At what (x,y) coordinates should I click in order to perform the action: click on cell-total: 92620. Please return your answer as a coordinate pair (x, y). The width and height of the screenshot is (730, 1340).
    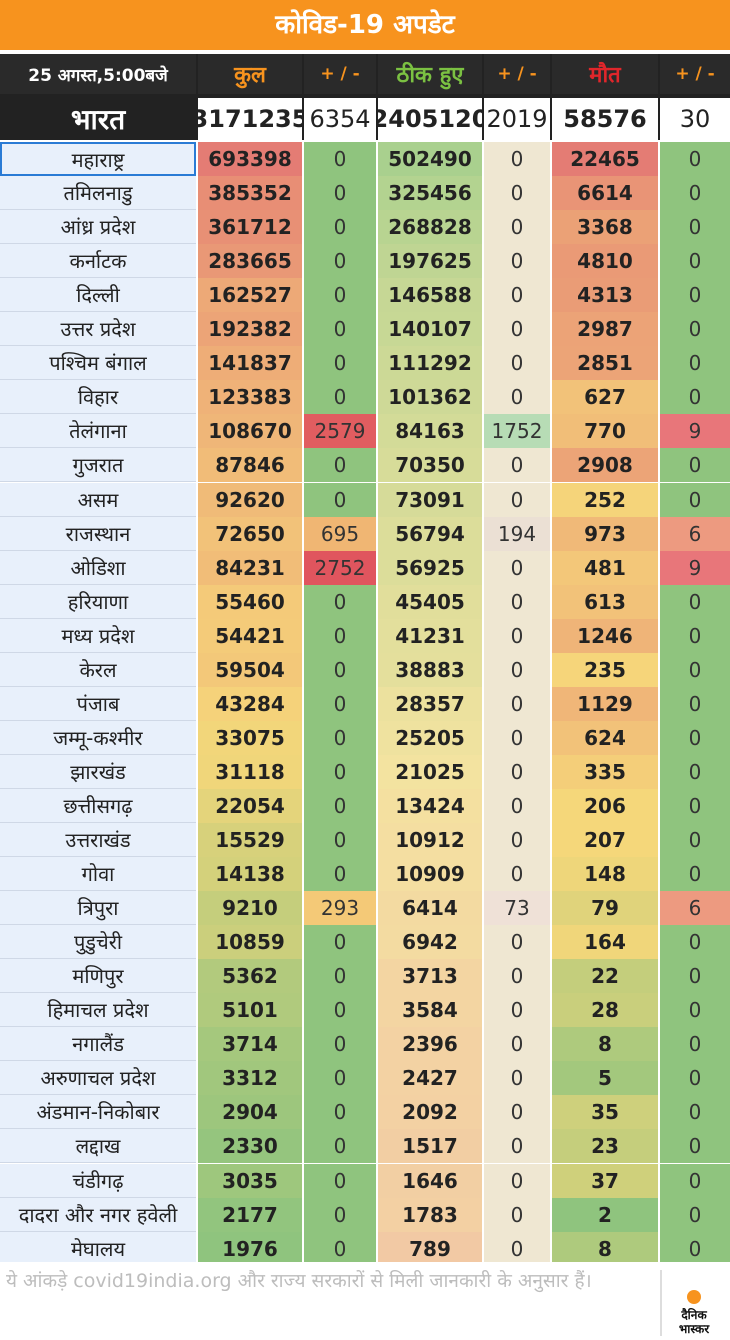
    Looking at the image, I should click on (250, 499).